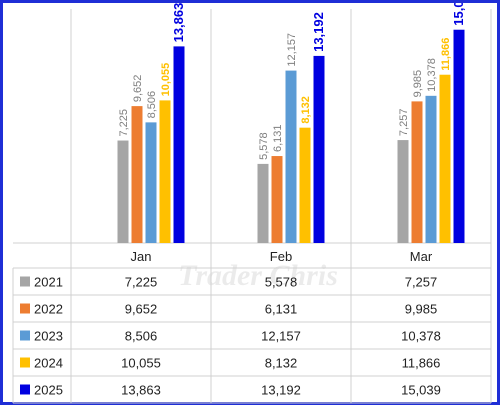 The image size is (500, 408). I want to click on watermark: Trader Chris, so click(258, 275).